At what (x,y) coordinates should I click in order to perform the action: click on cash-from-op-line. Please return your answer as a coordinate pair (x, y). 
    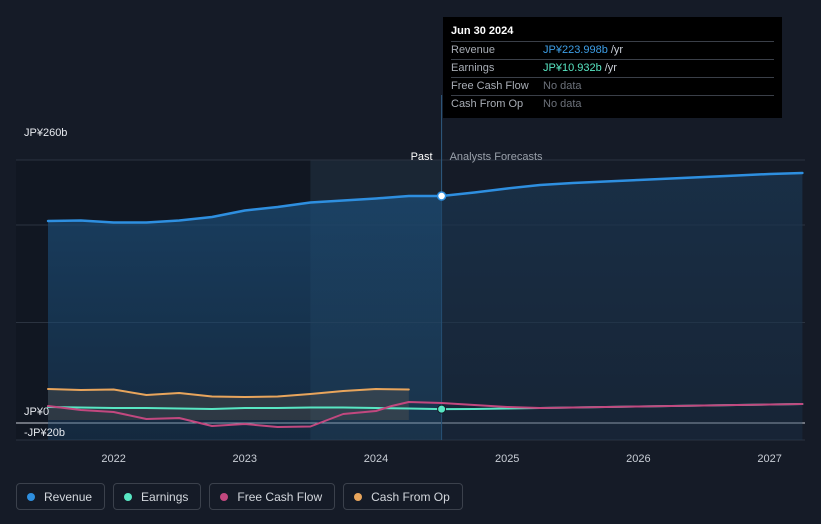
    Looking at the image, I should click on (228, 393).